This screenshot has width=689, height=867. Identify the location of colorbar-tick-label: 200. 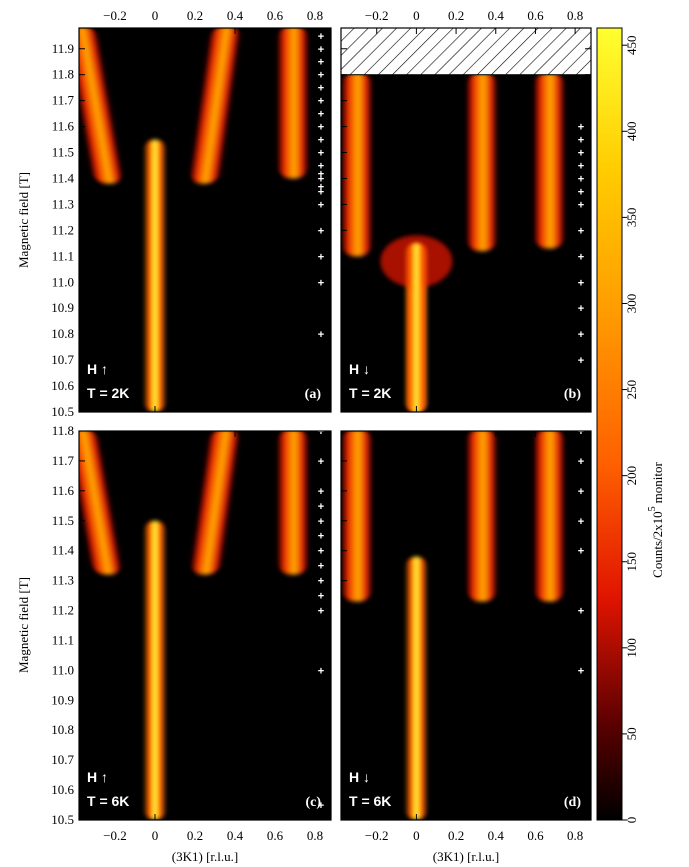
(631, 476).